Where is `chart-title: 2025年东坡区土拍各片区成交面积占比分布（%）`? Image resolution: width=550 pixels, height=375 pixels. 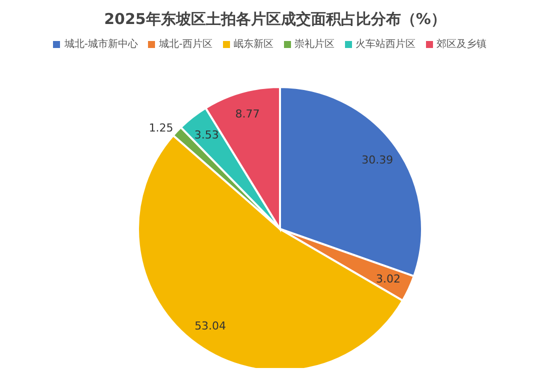 chart-title: 2025年东坡区土拍各片区成交面积占比分布（%） is located at coordinates (275, 19).